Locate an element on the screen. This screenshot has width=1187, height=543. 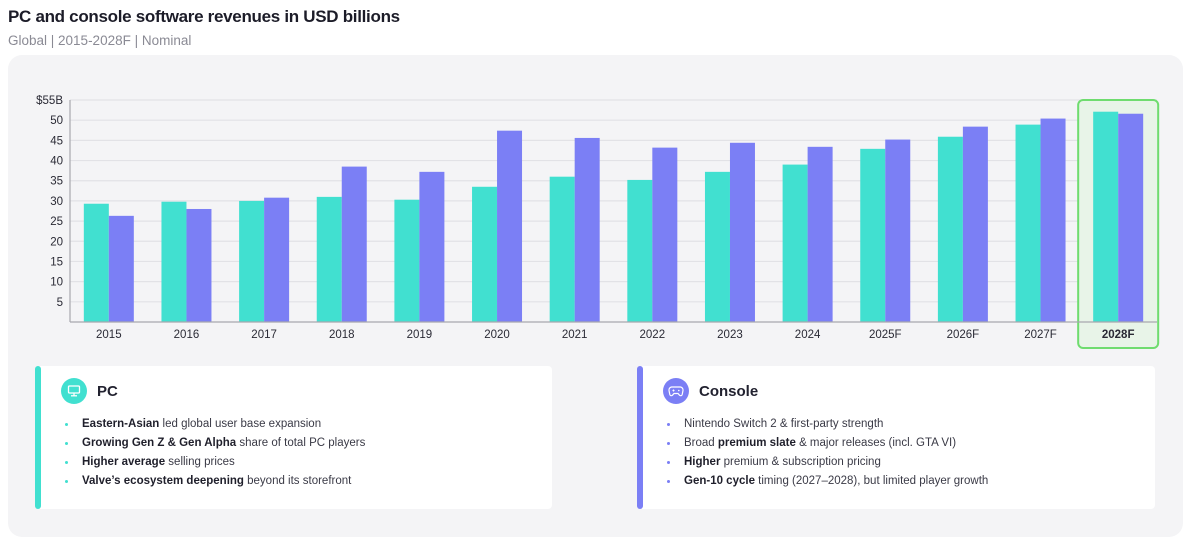
y-tick-label: 5 is located at coordinates (60, 303).